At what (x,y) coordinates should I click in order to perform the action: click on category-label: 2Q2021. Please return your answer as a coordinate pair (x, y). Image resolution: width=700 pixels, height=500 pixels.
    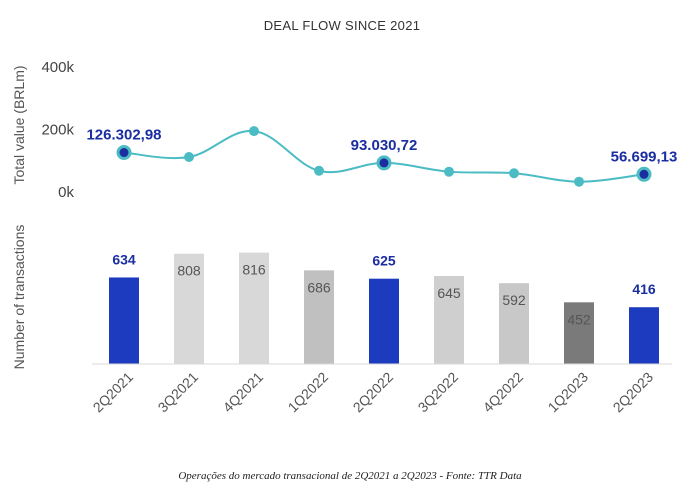
    Looking at the image, I should click on (113, 392).